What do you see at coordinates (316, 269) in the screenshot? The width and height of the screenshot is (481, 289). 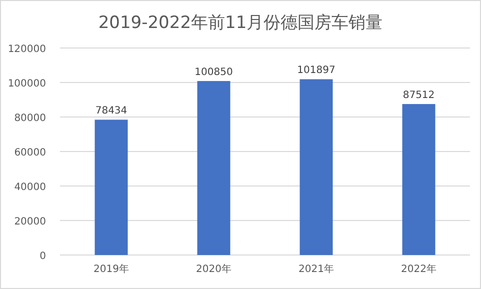 I see `x-tick-label: 2021年` at bounding box center [316, 269].